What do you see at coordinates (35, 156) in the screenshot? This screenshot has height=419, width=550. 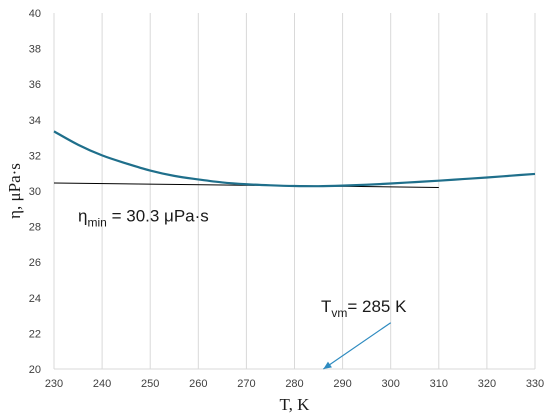 I see `y-tick-label: 32` at bounding box center [35, 156].